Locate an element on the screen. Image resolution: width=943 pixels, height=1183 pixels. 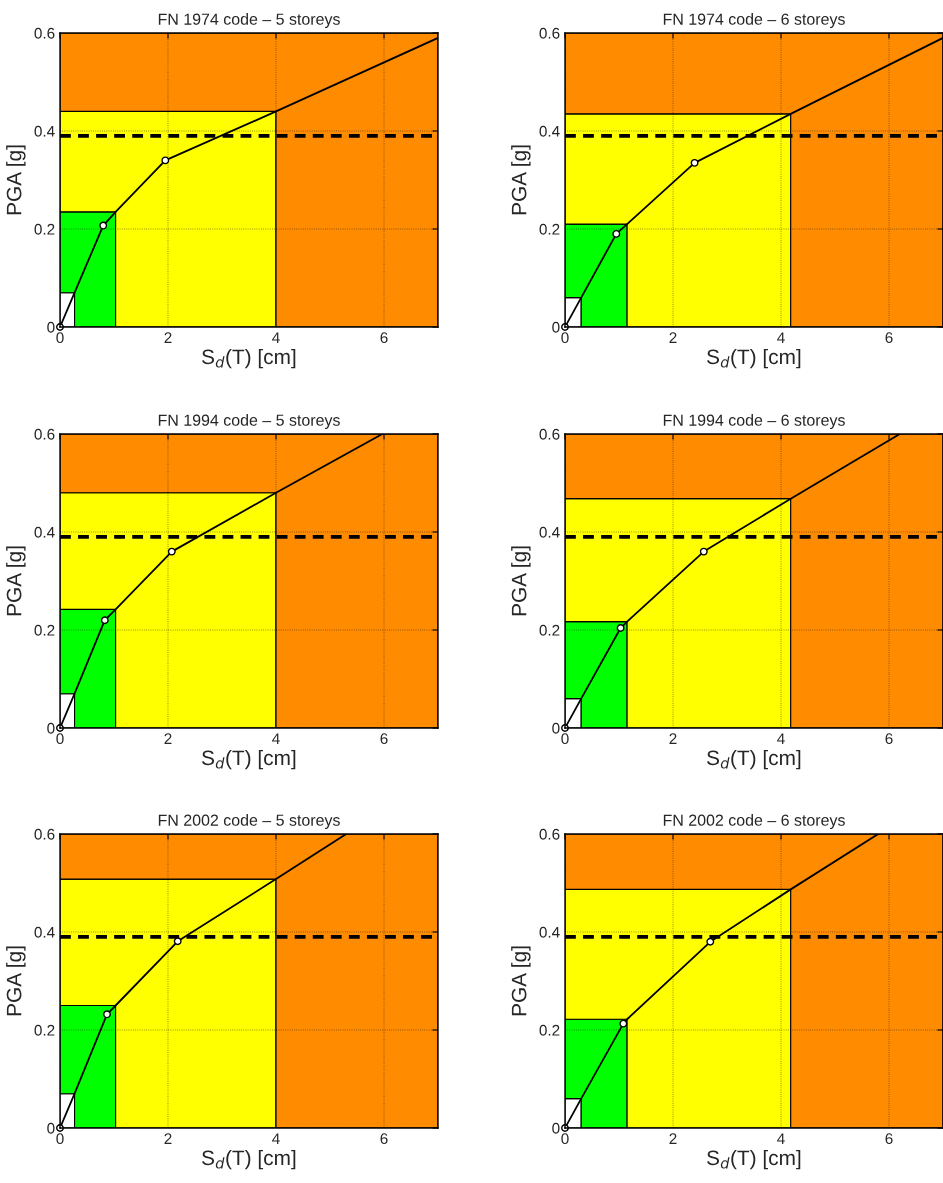
chart-title: FN 2002 code – 6 storeys is located at coordinates (754, 821).